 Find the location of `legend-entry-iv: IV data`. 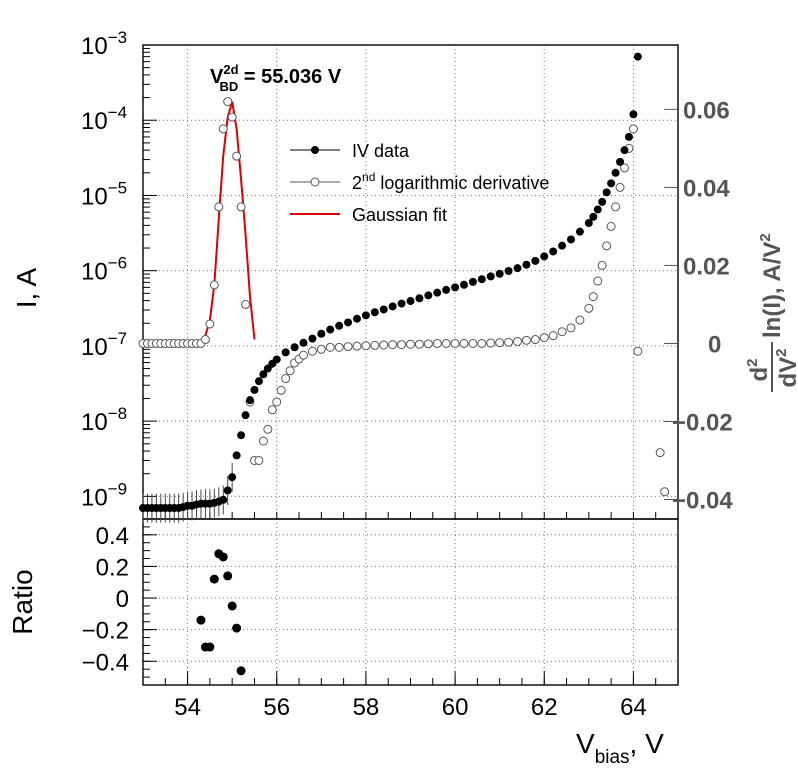

legend-entry-iv: IV data is located at coordinates (350, 151).